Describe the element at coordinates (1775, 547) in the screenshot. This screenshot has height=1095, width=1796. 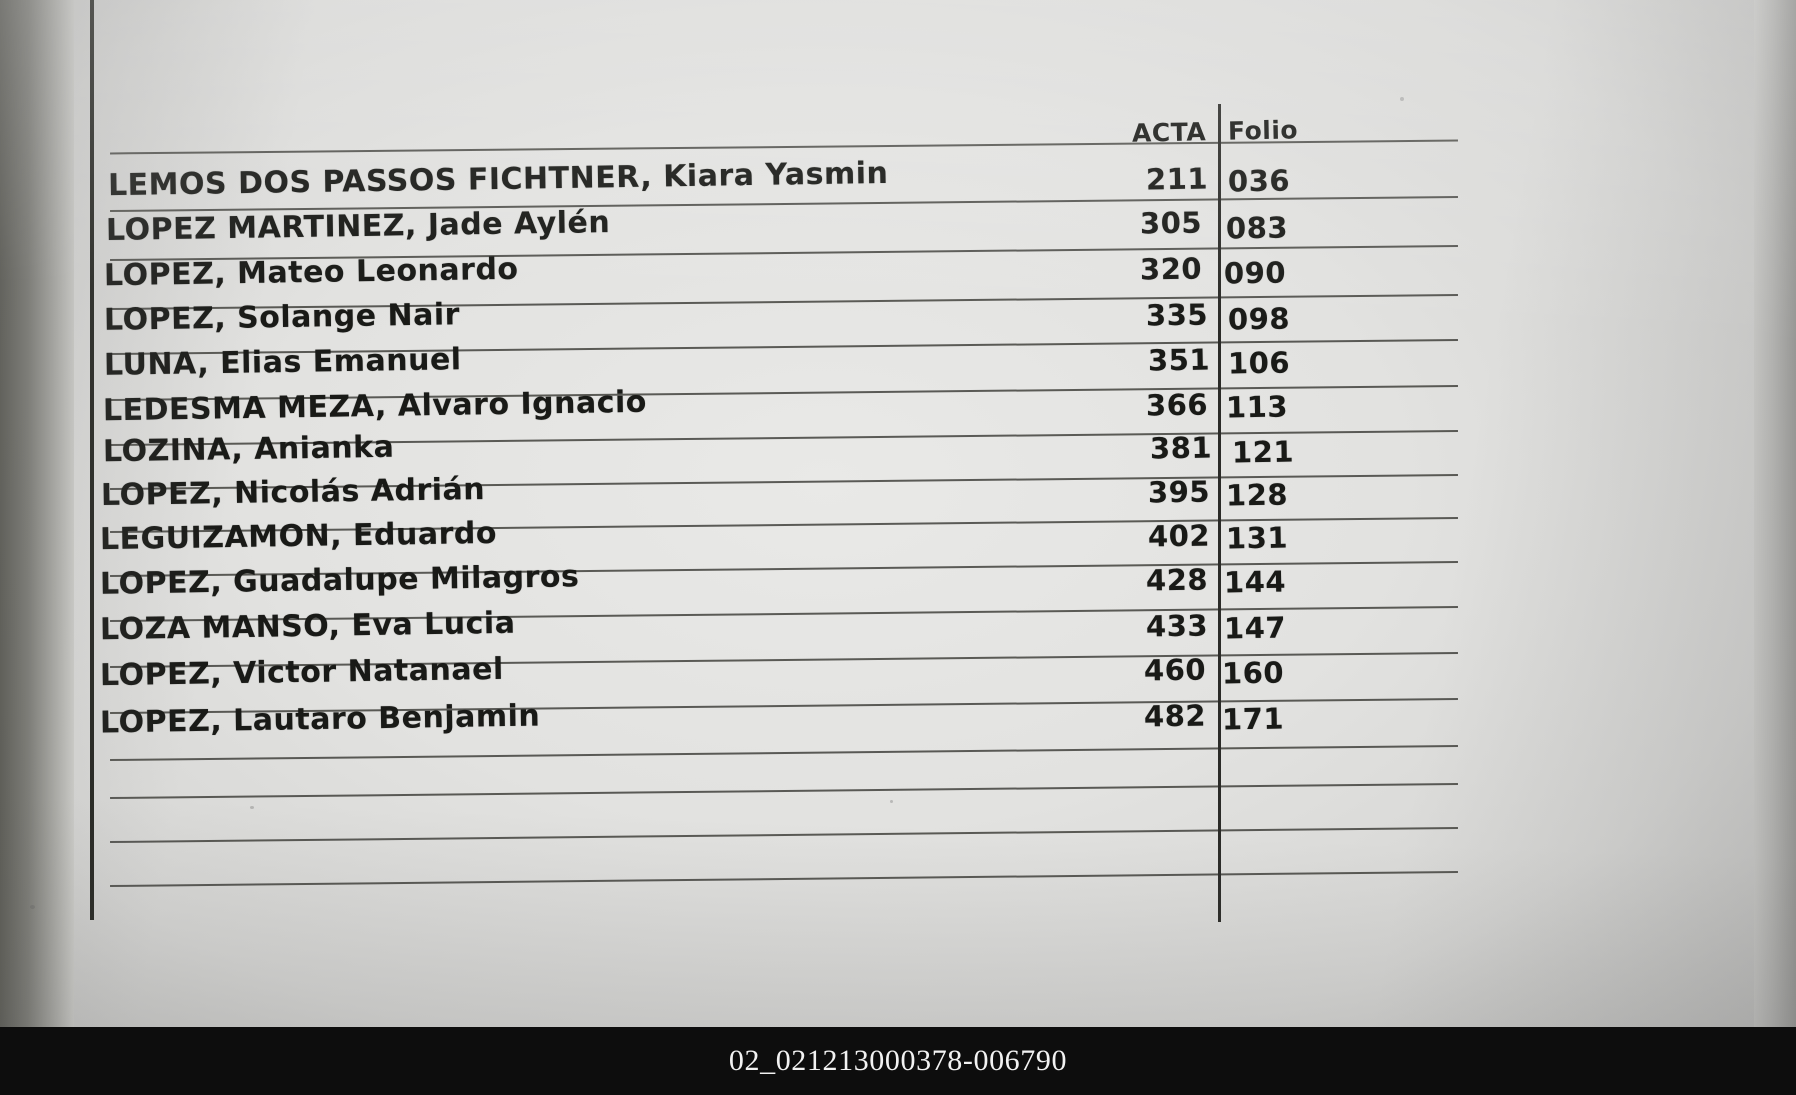
I see `photo-right-edge-shadow` at that location.